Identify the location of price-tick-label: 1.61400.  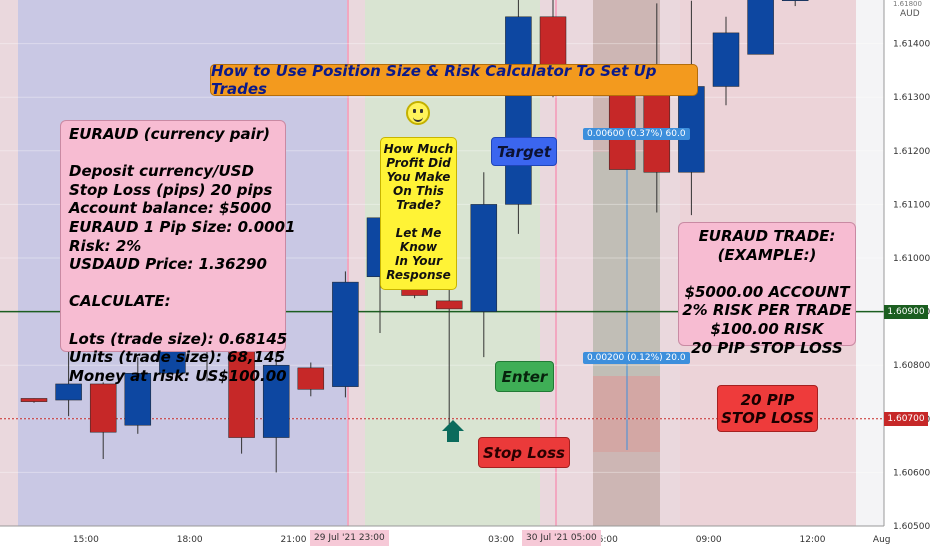
(911, 45).